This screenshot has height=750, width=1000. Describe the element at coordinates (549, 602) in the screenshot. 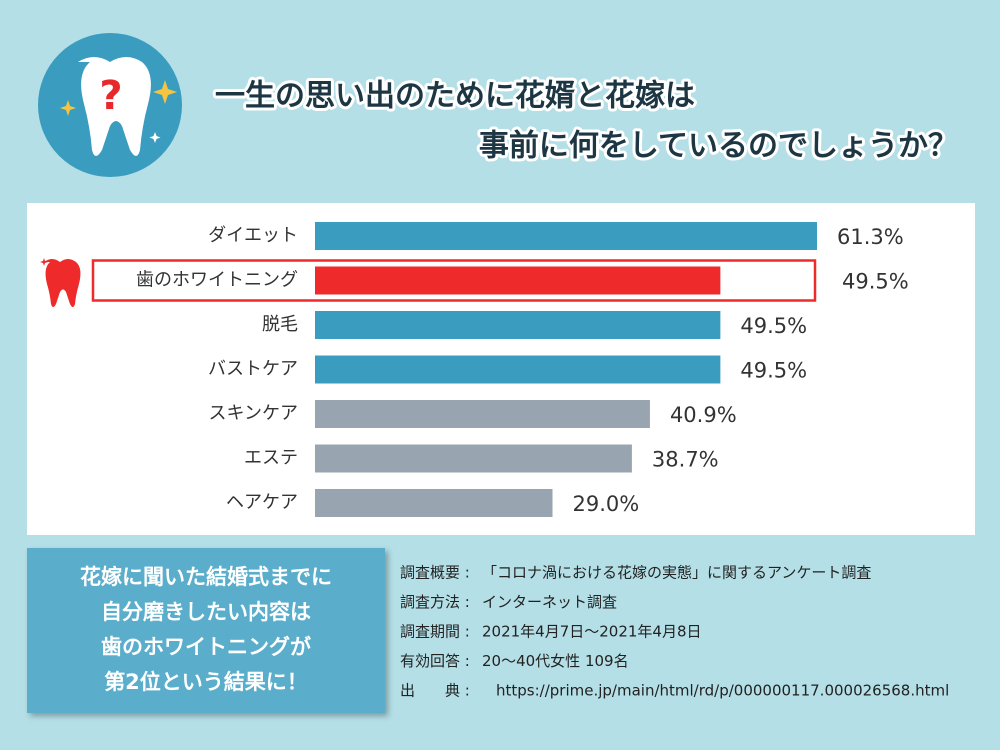

I see `note-text: インターネット調査` at that location.